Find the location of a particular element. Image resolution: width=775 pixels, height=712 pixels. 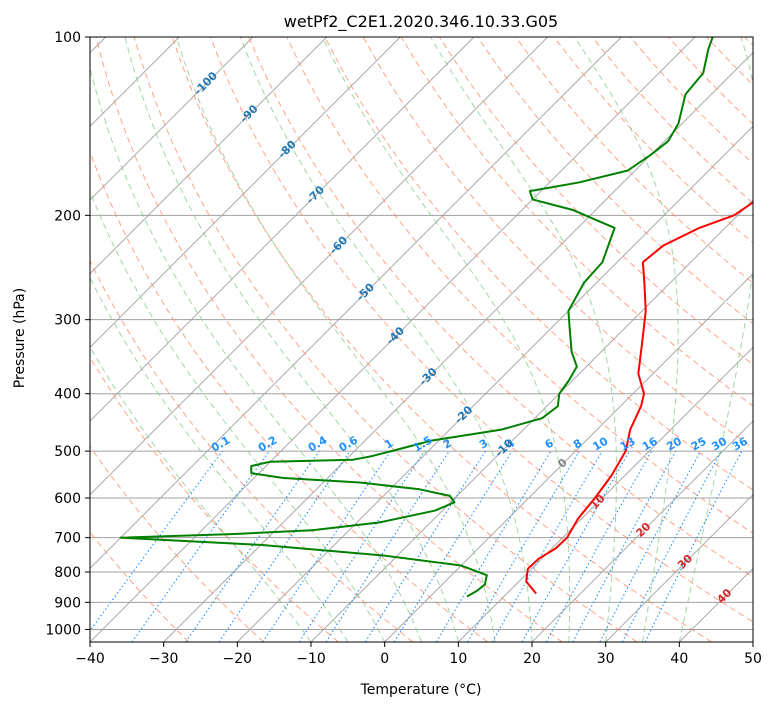

isotherm-label: -50 is located at coordinates (365, 291).